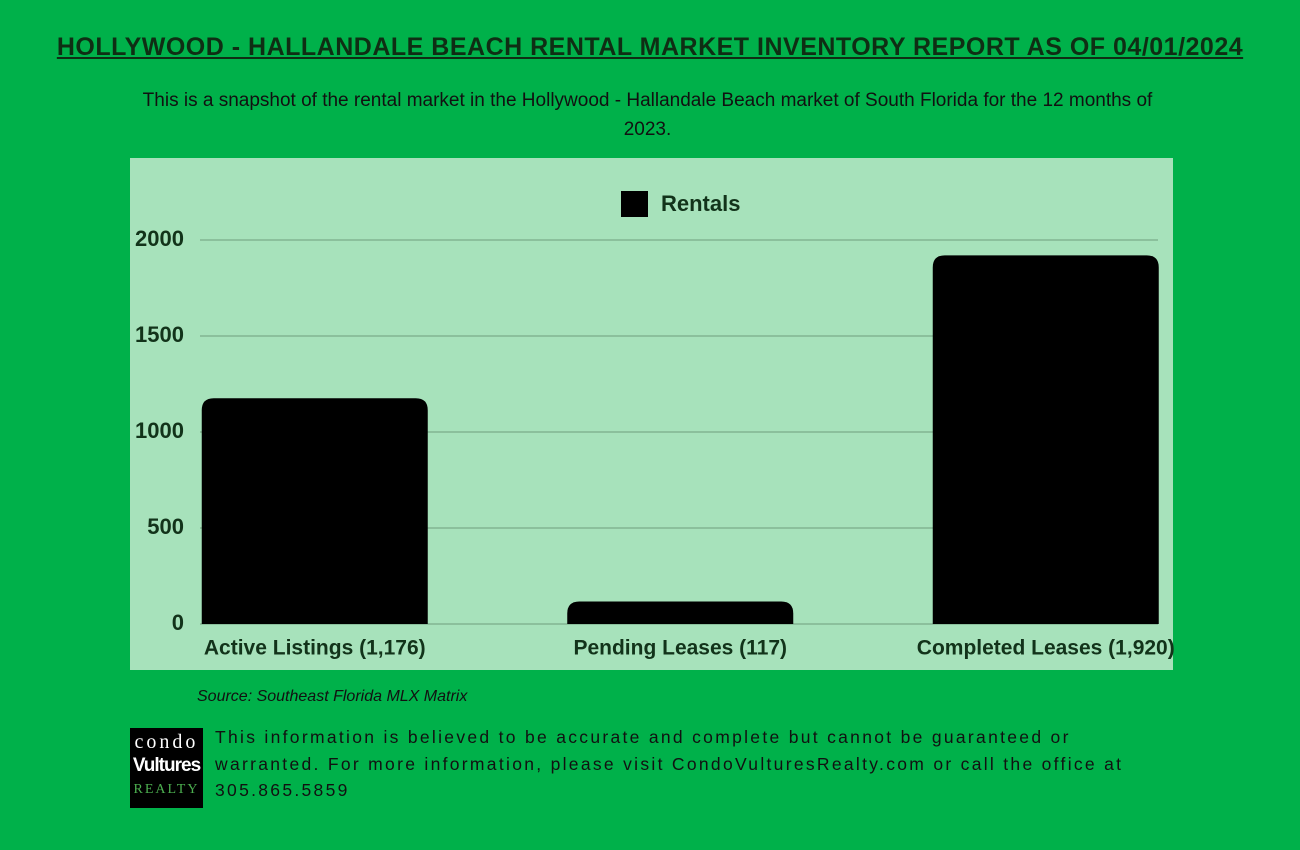 The image size is (1300, 850). I want to click on y-tick-label: 2000, so click(159, 238).